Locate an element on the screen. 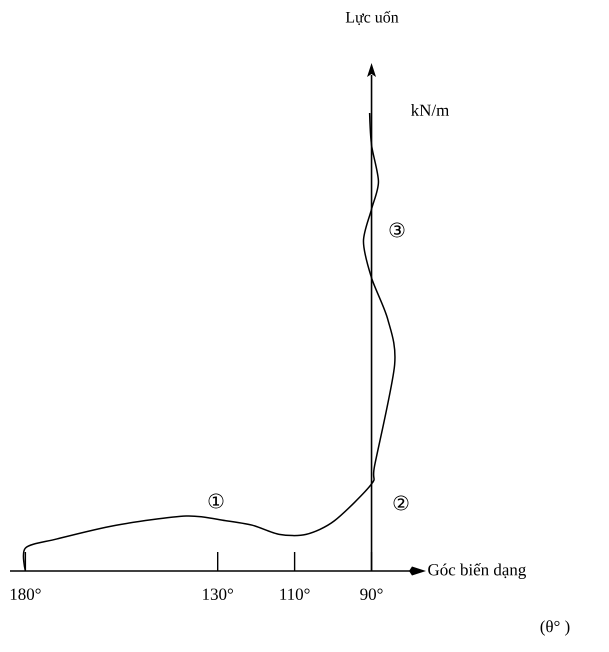  annotation: ③ is located at coordinates (397, 230).